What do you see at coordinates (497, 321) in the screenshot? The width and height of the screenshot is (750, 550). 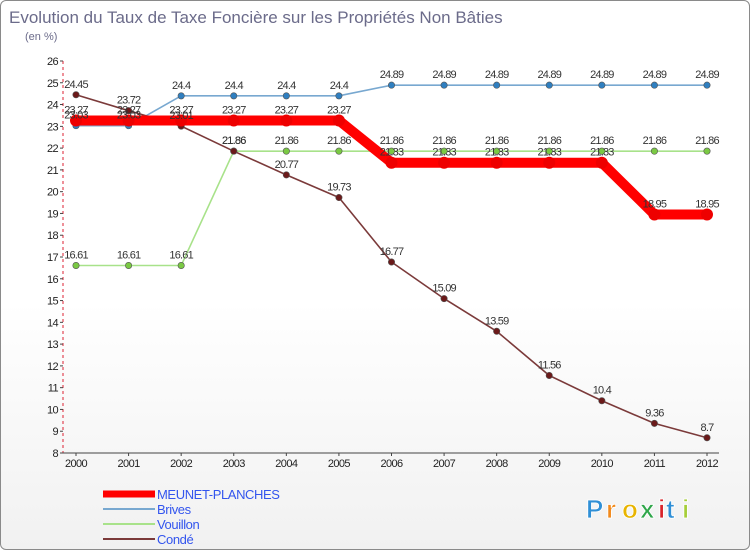 I see `data-label: 13.59` at bounding box center [497, 321].